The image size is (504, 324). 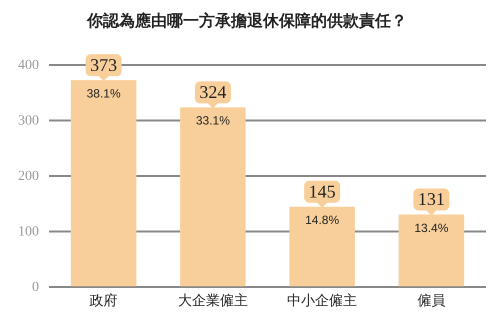 I want to click on annotation: 38.1%, so click(x=103, y=93).